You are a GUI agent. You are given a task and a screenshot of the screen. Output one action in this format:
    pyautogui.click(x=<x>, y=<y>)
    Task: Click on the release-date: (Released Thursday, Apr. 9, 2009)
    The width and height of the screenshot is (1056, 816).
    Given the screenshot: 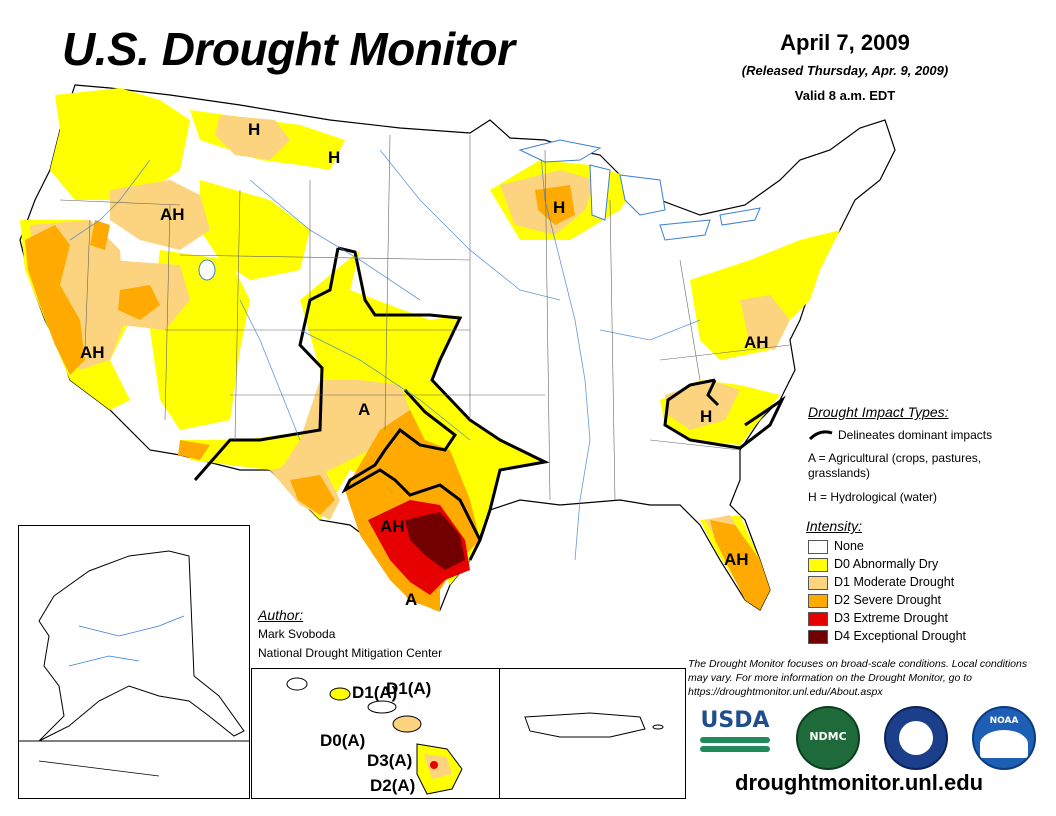 What is the action you would take?
    pyautogui.click(x=845, y=70)
    